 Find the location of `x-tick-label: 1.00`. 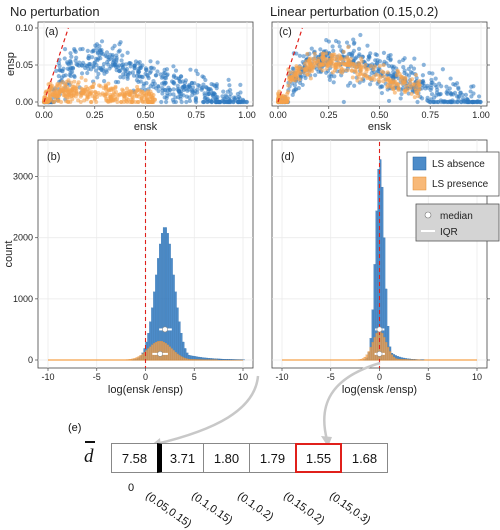

x-tick-label: 1.00 is located at coordinates (247, 115).